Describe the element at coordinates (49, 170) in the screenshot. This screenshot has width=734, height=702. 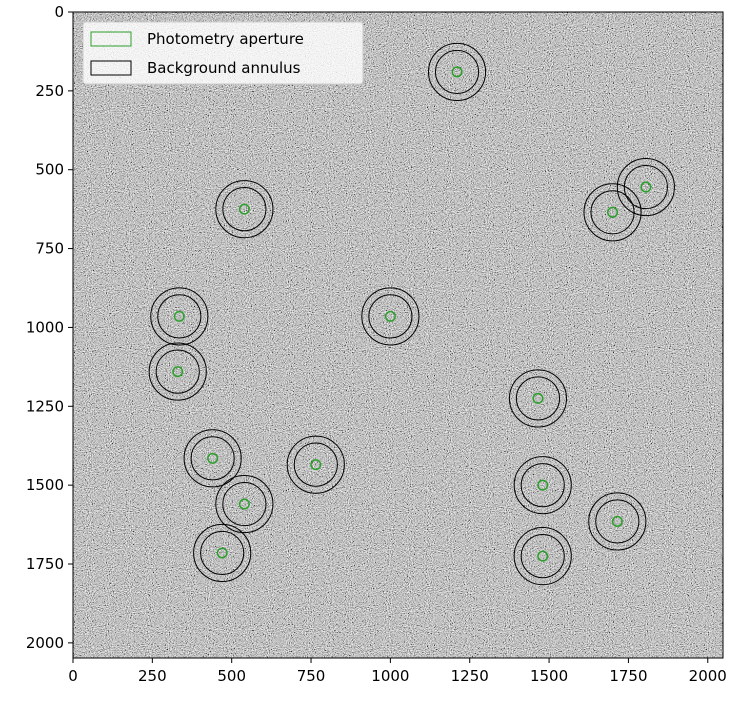
I see `y-tick-label: 500` at that location.